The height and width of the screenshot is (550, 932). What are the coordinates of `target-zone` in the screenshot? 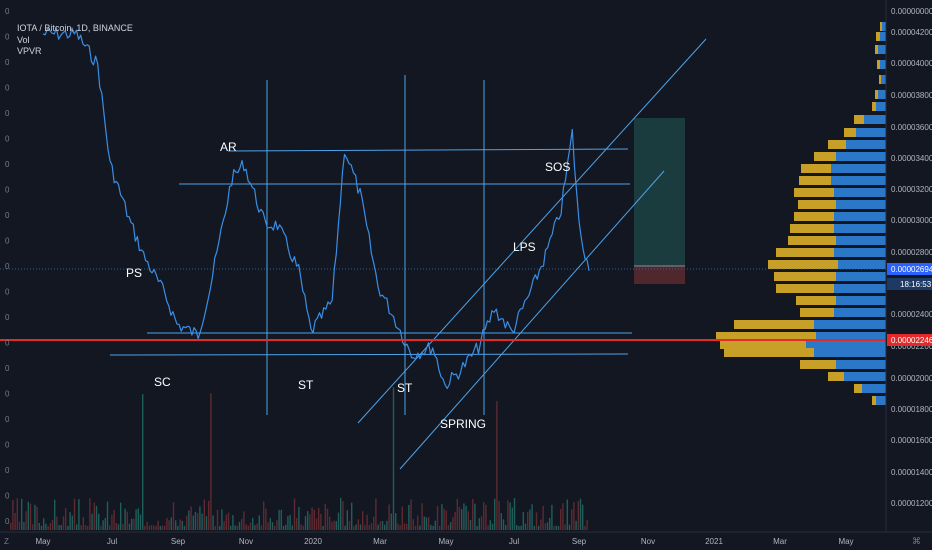 It's located at (659, 192).